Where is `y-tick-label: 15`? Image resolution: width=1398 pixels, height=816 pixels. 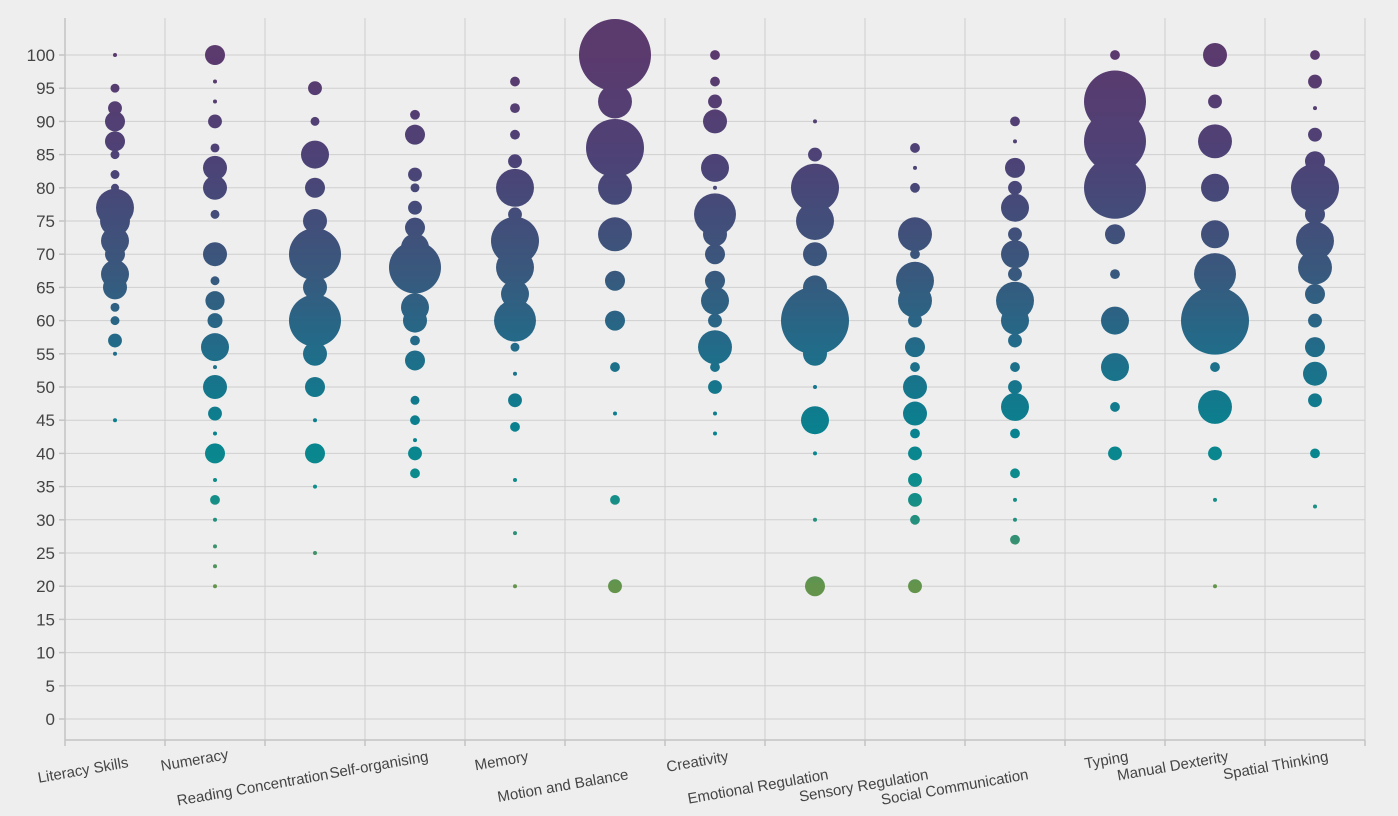 y-tick-label: 15 is located at coordinates (45, 619).